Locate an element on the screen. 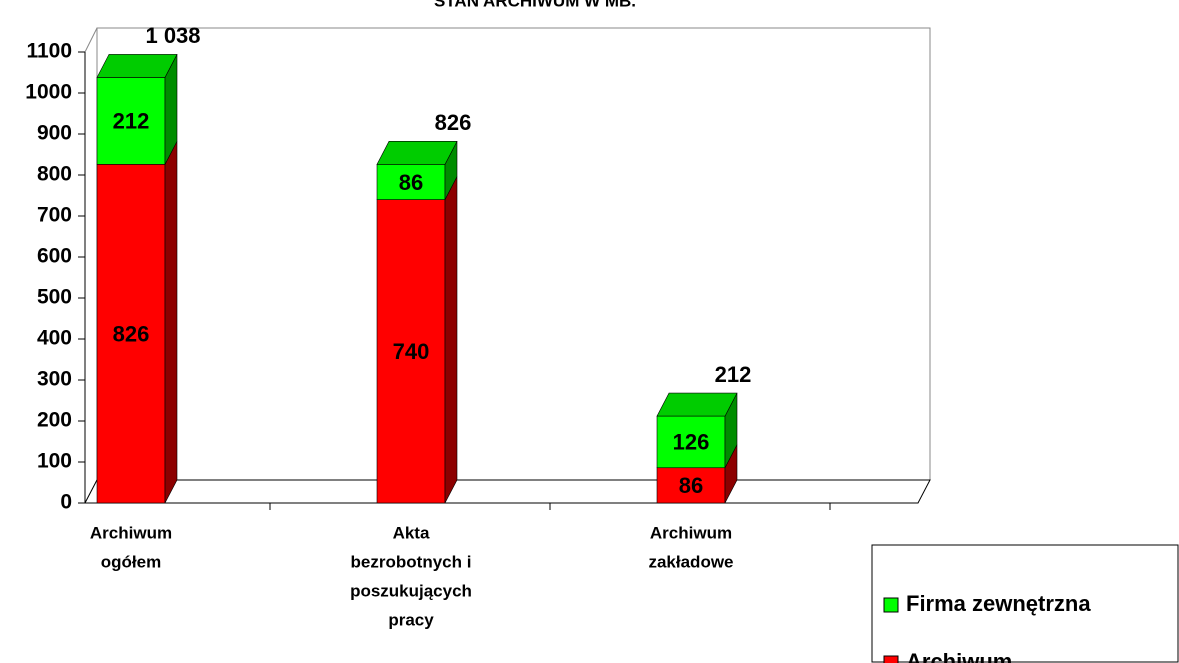 This screenshot has height=663, width=1179. y-tick-label: 500 is located at coordinates (54, 297).